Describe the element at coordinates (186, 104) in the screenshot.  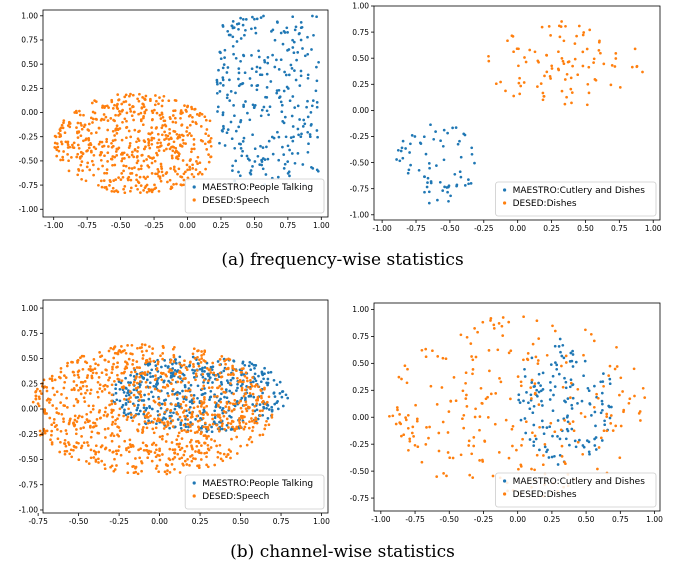
I see `points-group` at that location.